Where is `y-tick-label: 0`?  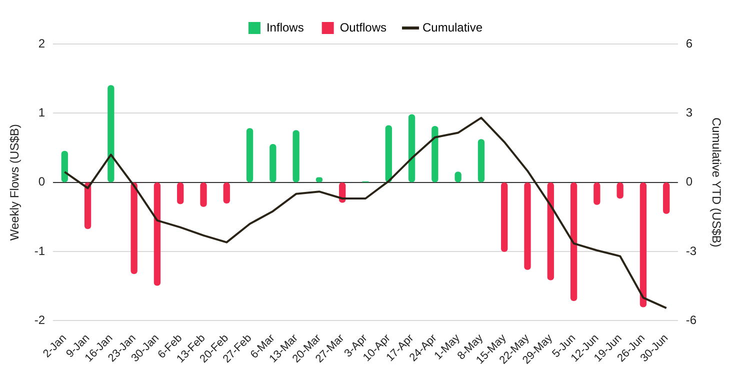
y-tick-label: 0 is located at coordinates (42, 181).